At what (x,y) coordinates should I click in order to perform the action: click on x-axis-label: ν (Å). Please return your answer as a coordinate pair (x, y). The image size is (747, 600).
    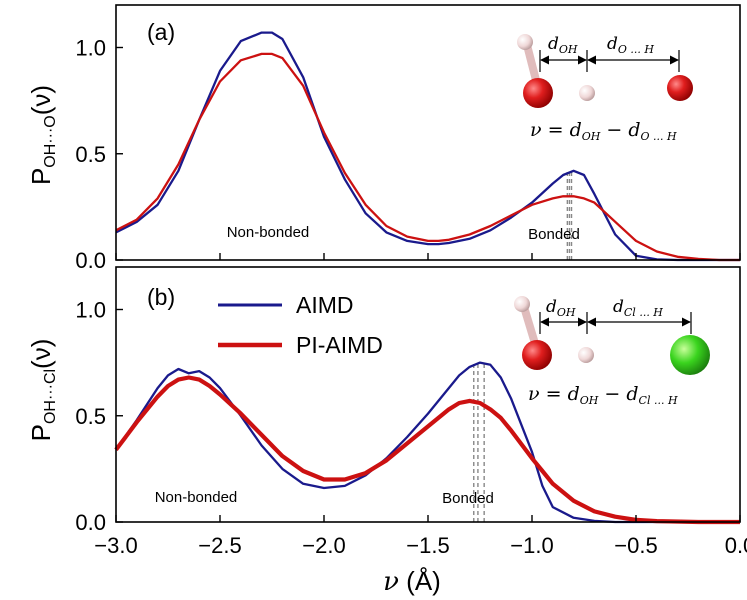
    Looking at the image, I should click on (412, 581).